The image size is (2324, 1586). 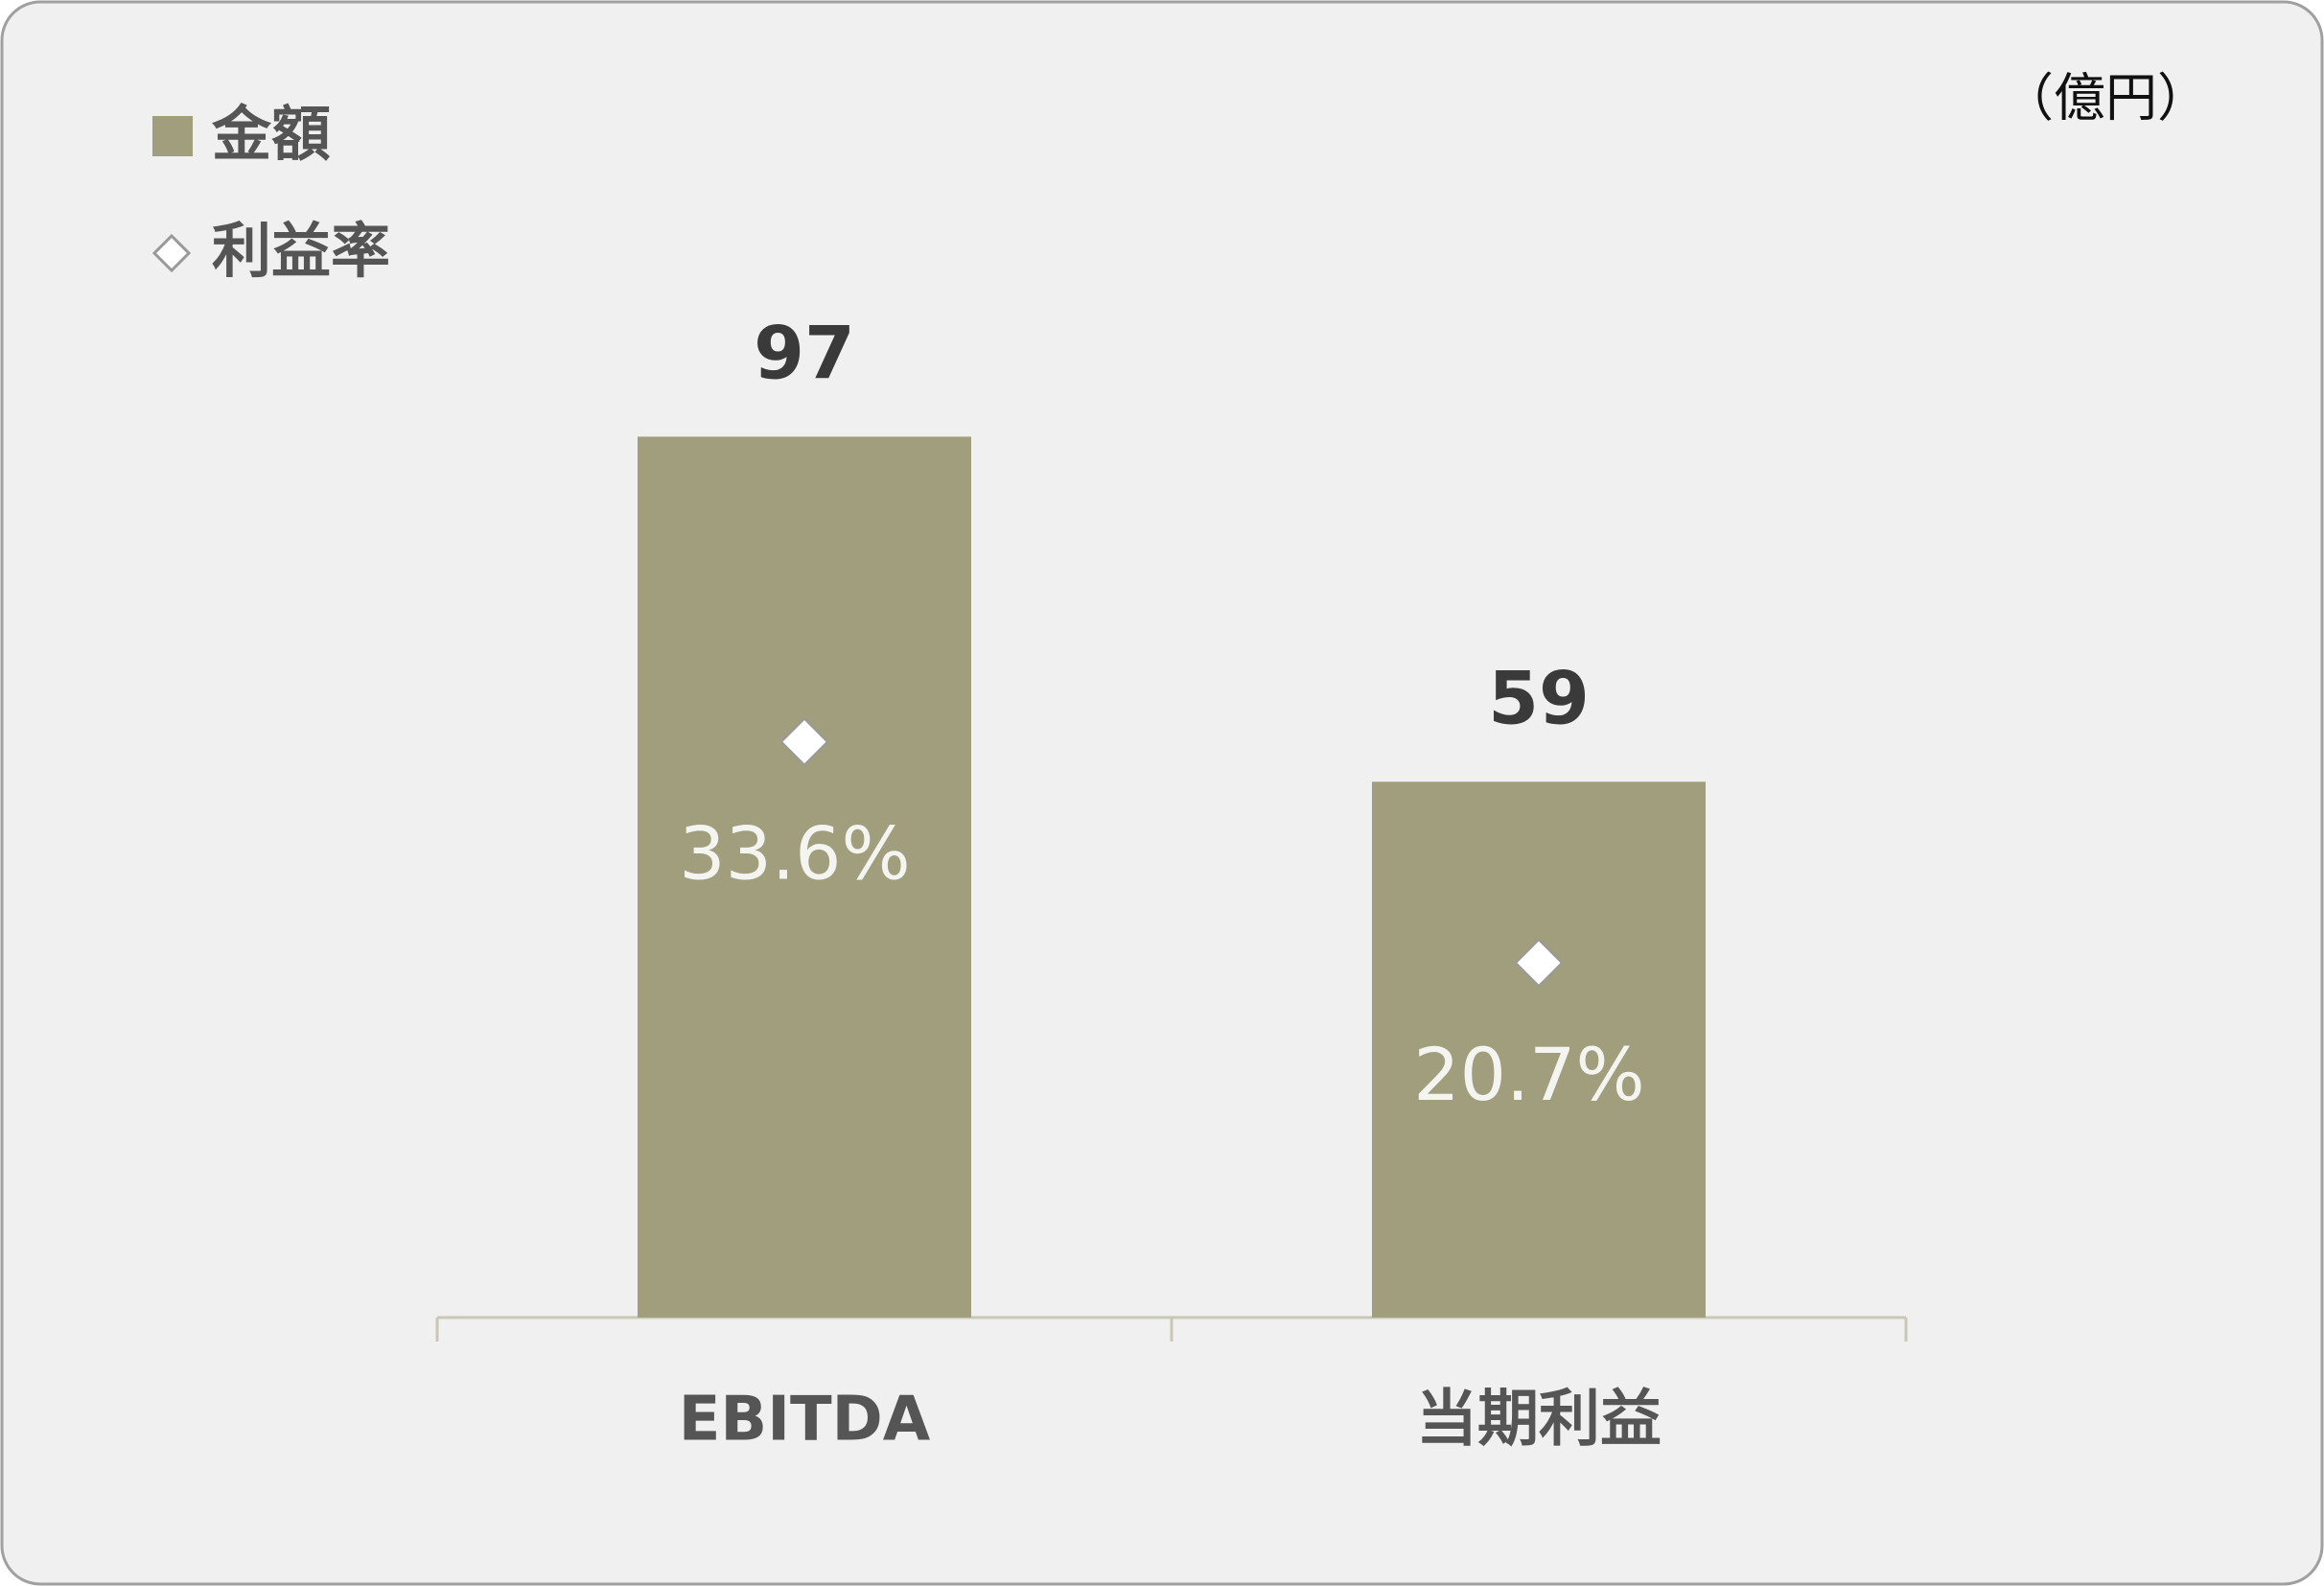 What do you see at coordinates (1528, 1074) in the screenshot?
I see `rate-label: 20.7%` at bounding box center [1528, 1074].